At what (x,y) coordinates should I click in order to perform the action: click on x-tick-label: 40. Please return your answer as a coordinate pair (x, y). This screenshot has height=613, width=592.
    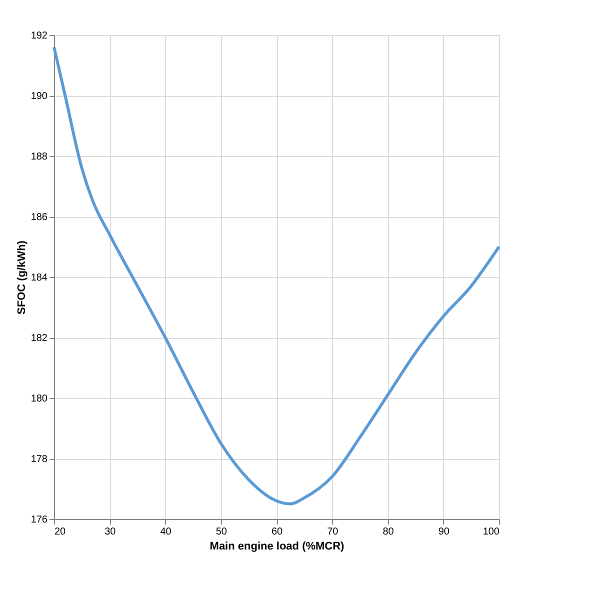
    Looking at the image, I should click on (166, 532).